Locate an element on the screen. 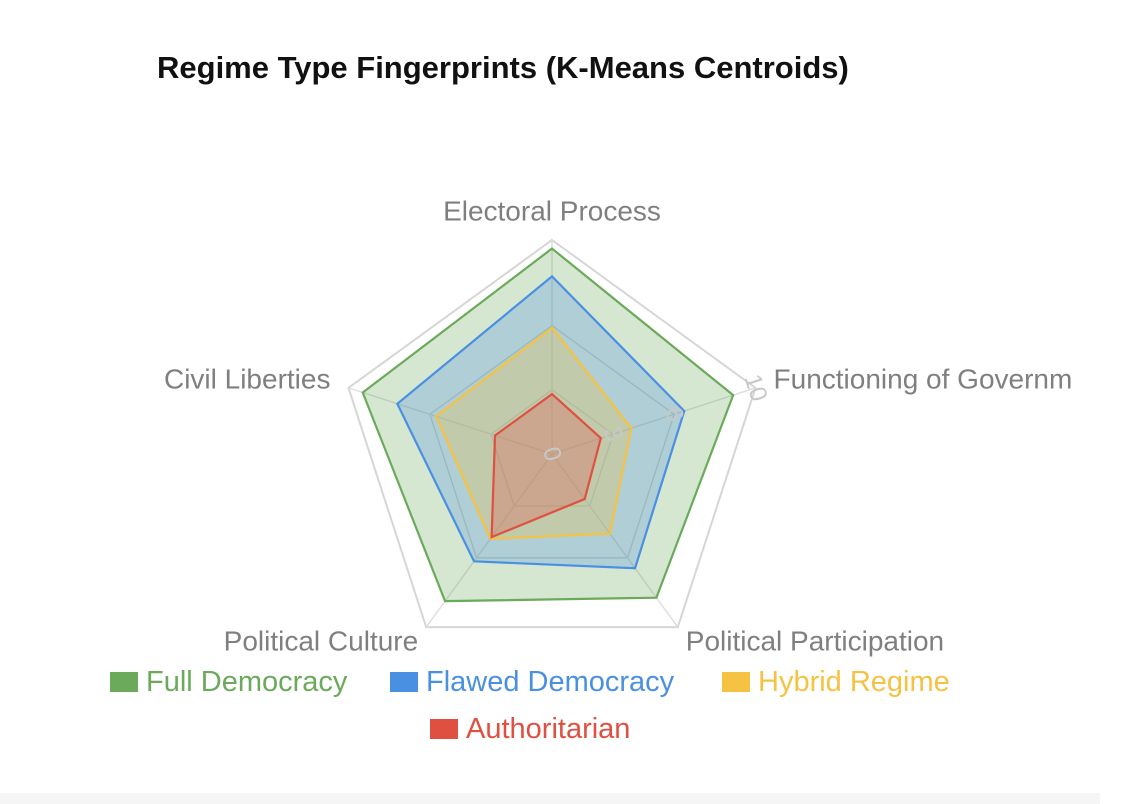  series-polygon-full-democracy is located at coordinates (548, 425).